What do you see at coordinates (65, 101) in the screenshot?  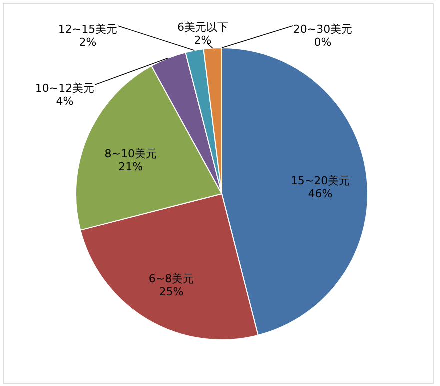 I see `data-label: 4%` at bounding box center [65, 101].